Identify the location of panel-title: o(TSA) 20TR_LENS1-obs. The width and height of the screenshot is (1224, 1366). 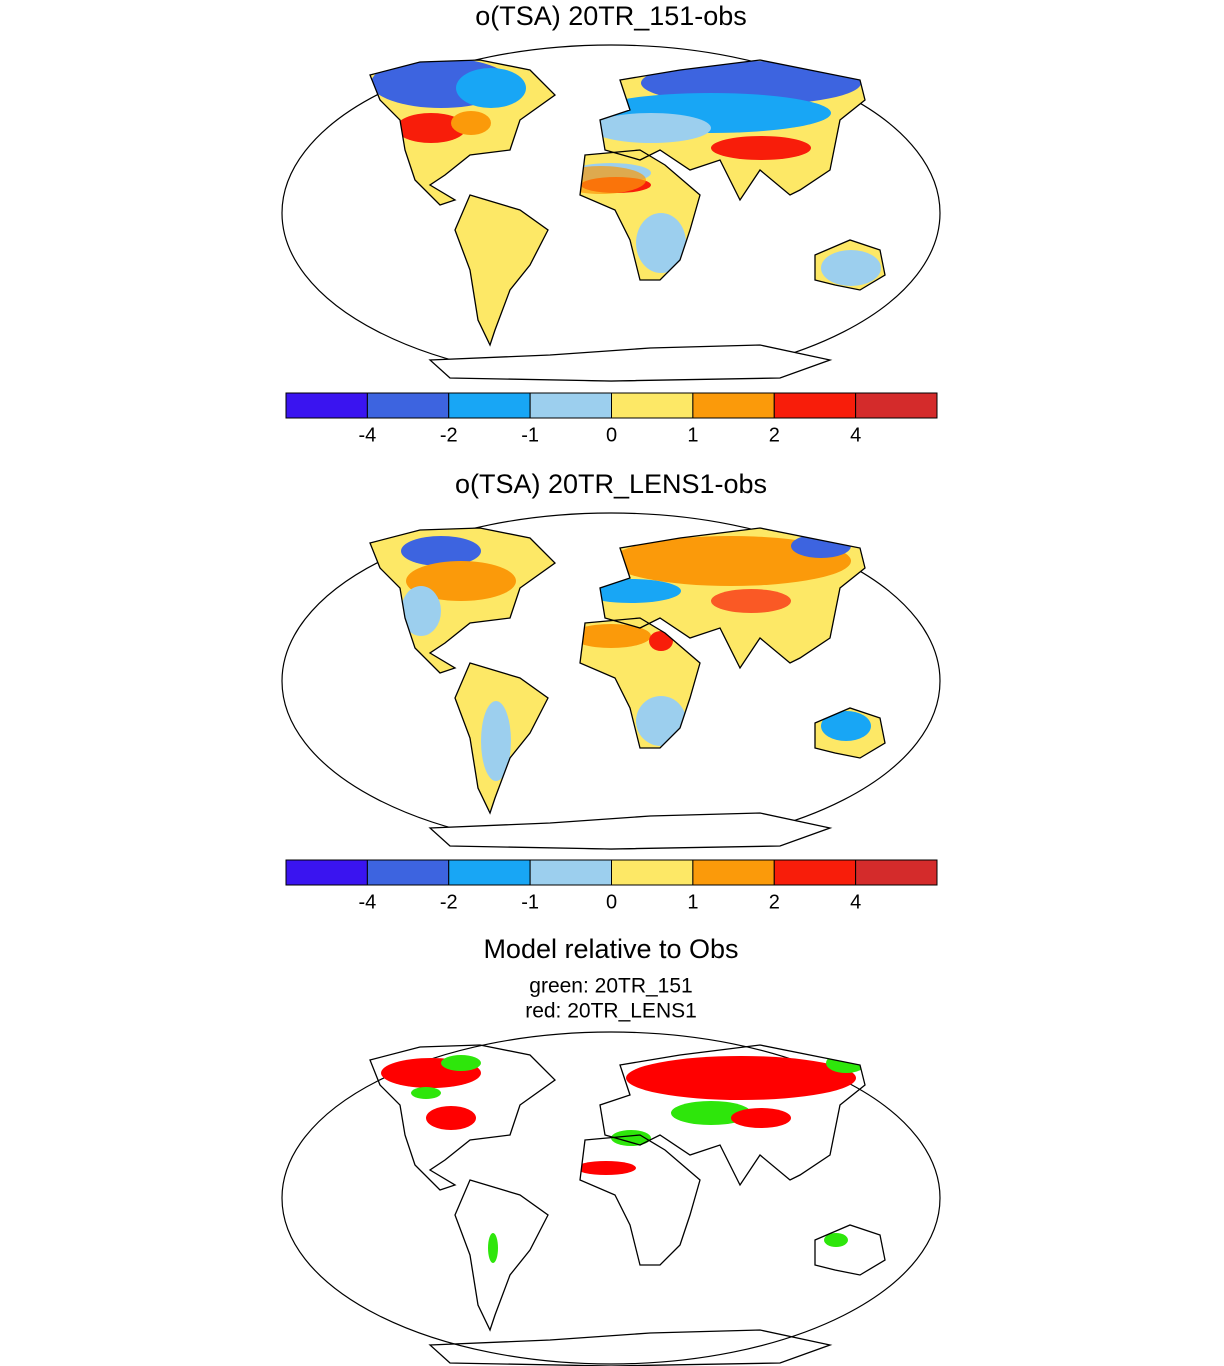
(611, 484).